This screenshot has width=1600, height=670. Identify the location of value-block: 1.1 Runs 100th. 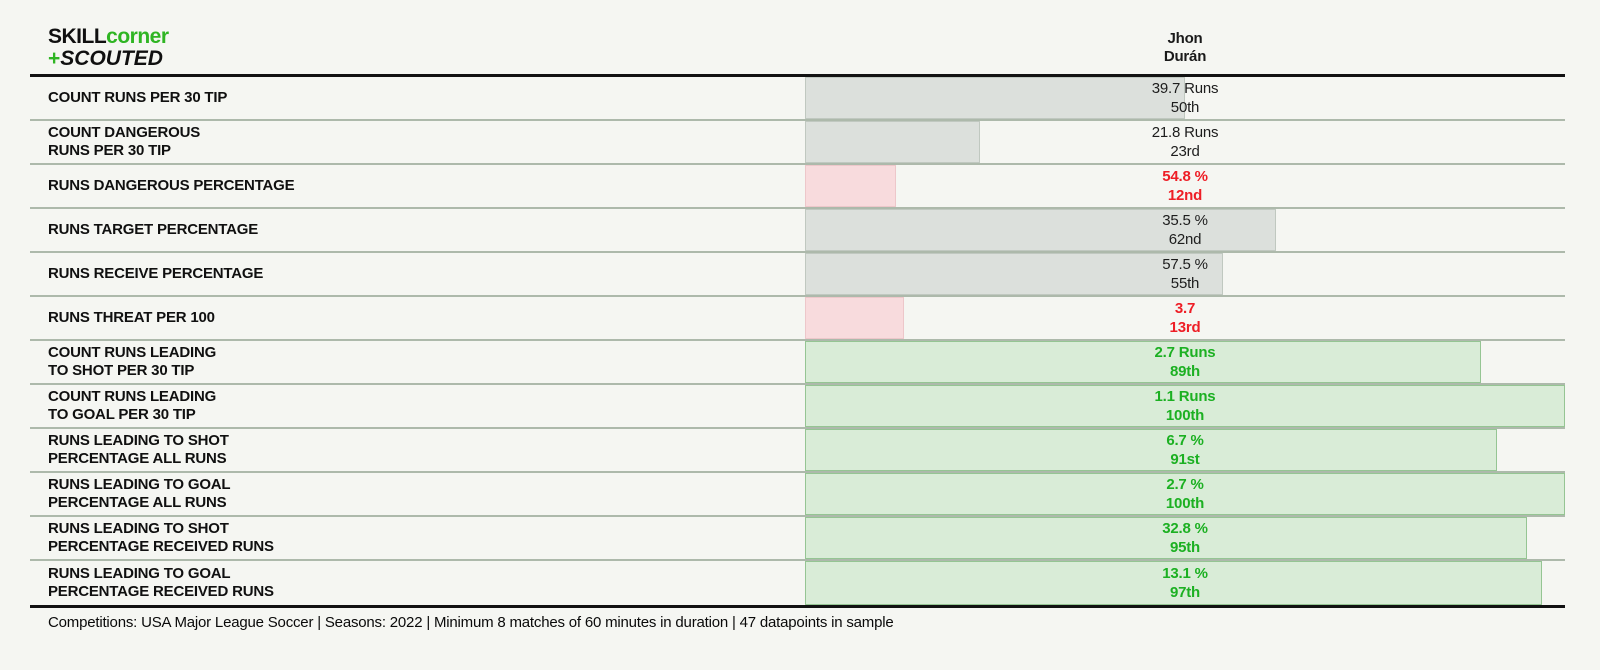
(1185, 406).